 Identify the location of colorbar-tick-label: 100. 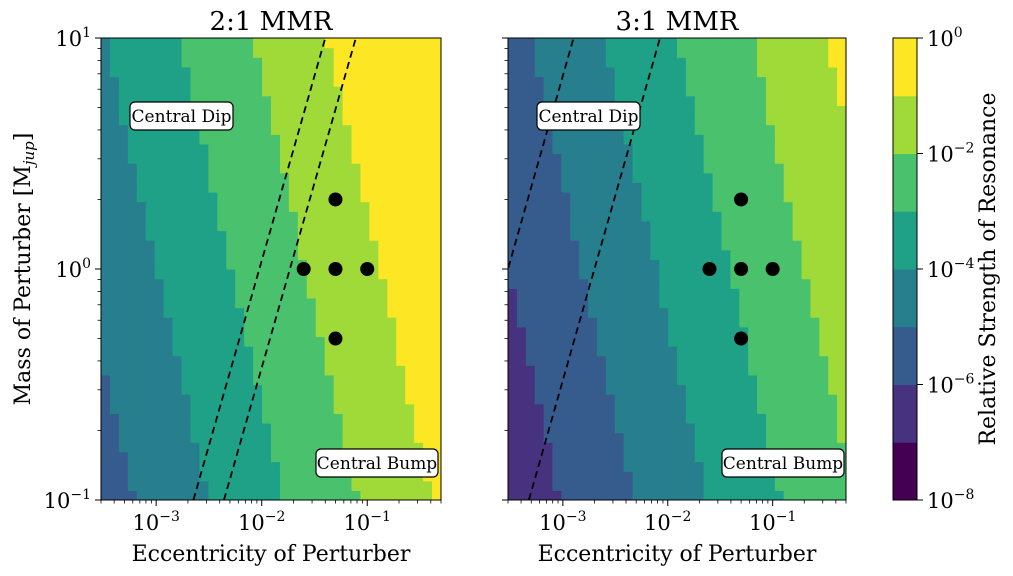
(945, 38).